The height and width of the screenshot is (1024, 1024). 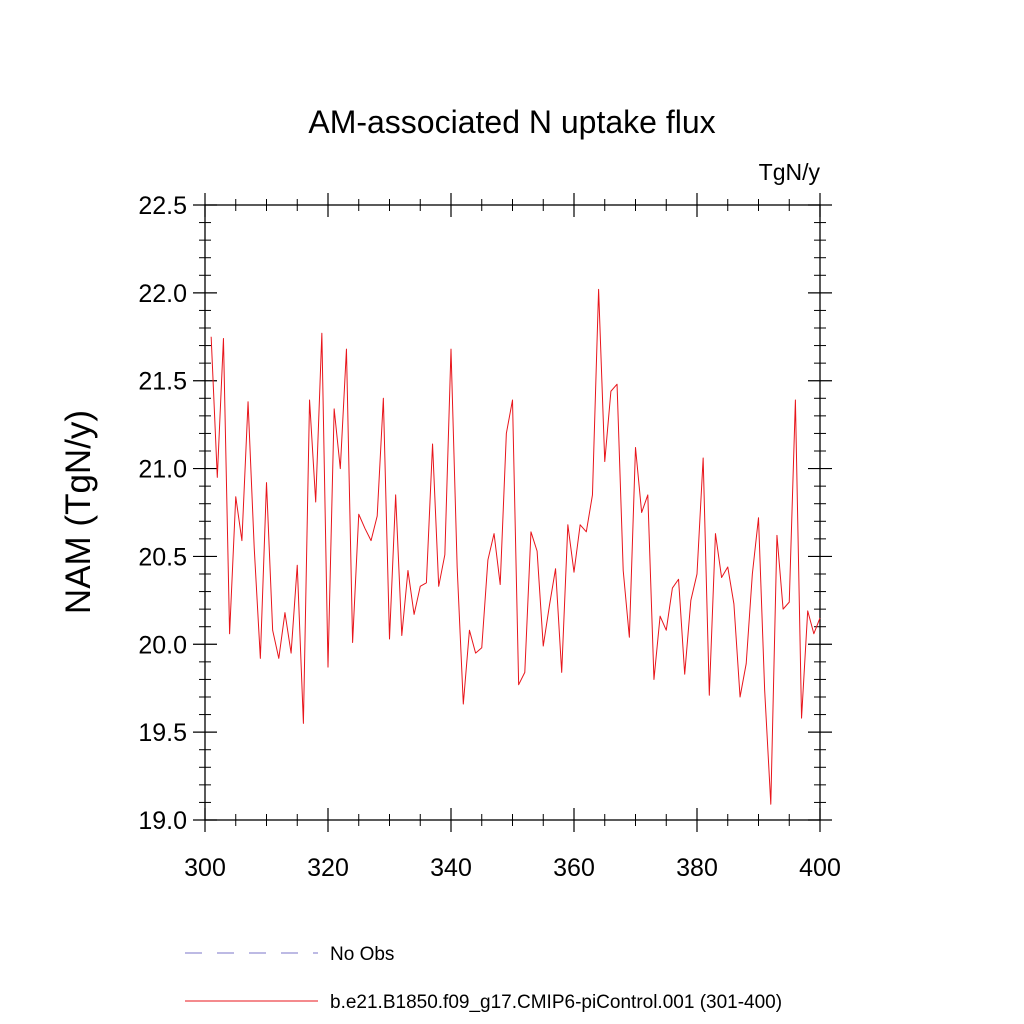 What do you see at coordinates (328, 868) in the screenshot?
I see `x-tick-label: 320` at bounding box center [328, 868].